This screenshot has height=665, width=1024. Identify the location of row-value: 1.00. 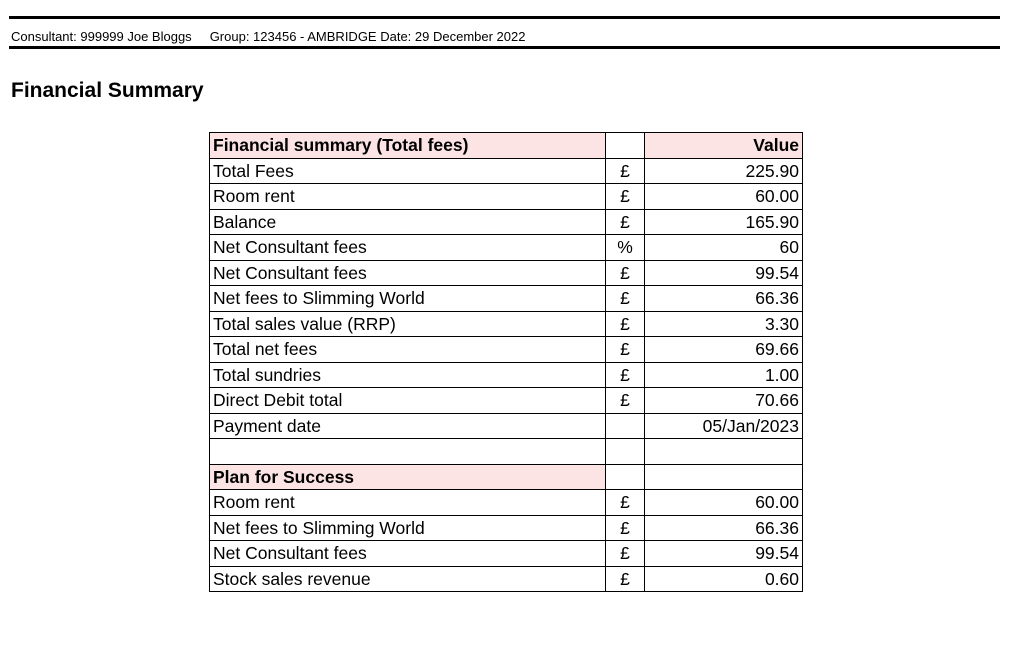
(723, 374).